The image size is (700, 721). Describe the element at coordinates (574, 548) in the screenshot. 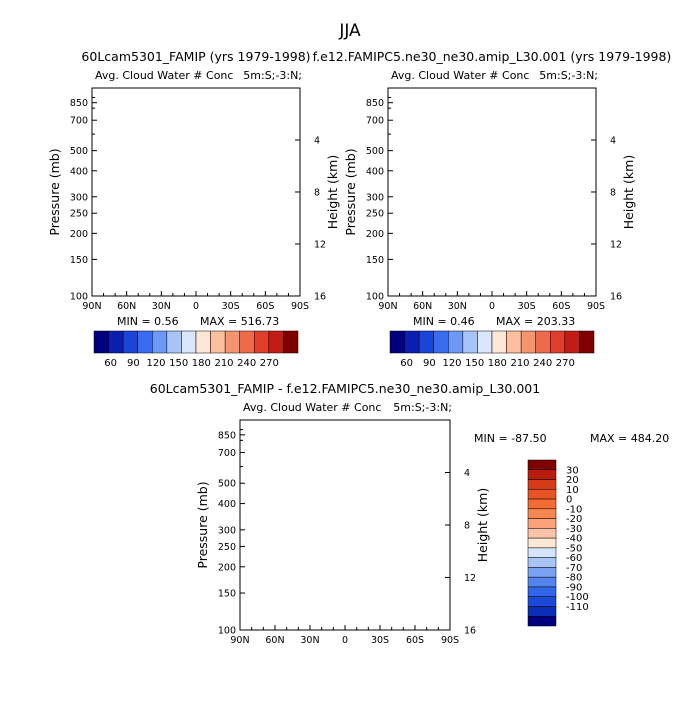

I see `colorbar-label: -50` at that location.